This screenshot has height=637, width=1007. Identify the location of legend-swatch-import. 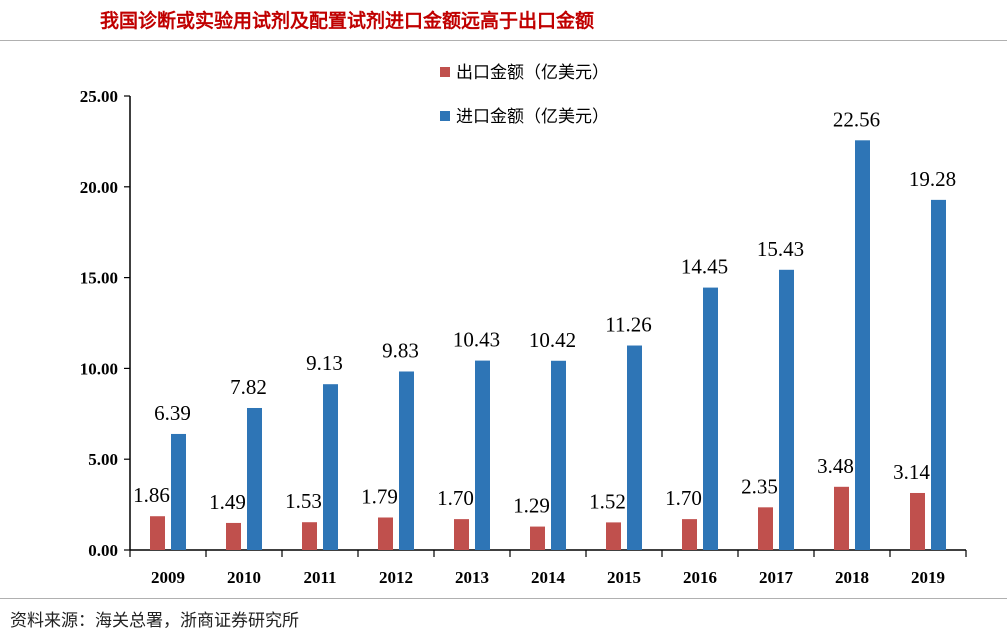
(445, 116).